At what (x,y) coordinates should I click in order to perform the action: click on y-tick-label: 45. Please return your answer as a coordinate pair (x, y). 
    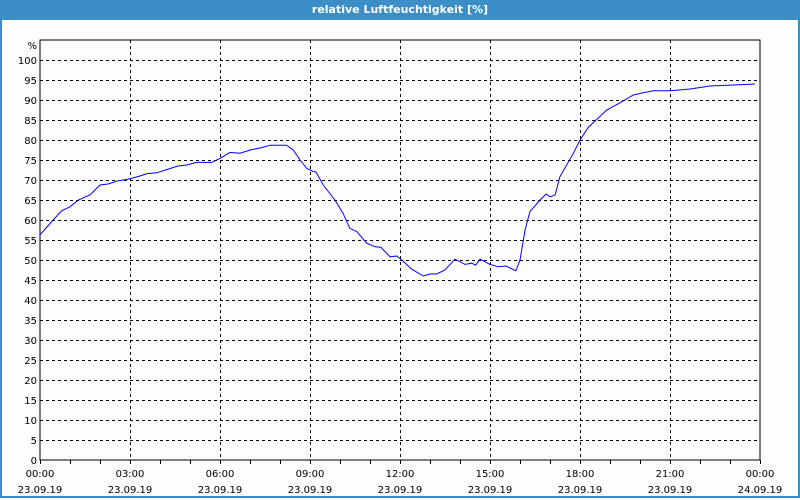
    Looking at the image, I should click on (30, 281).